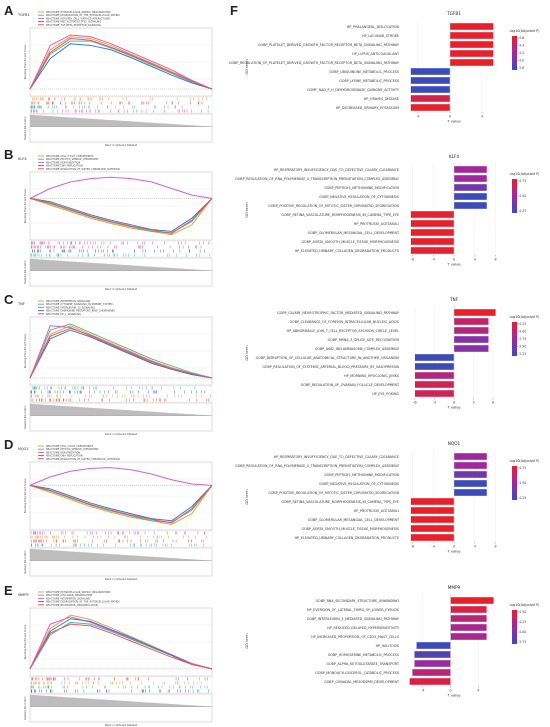  Describe the element at coordinates (373, 27) in the screenshot. I see `go-term-label: HP_PHALANGEAL_DISLOCATION` at that location.